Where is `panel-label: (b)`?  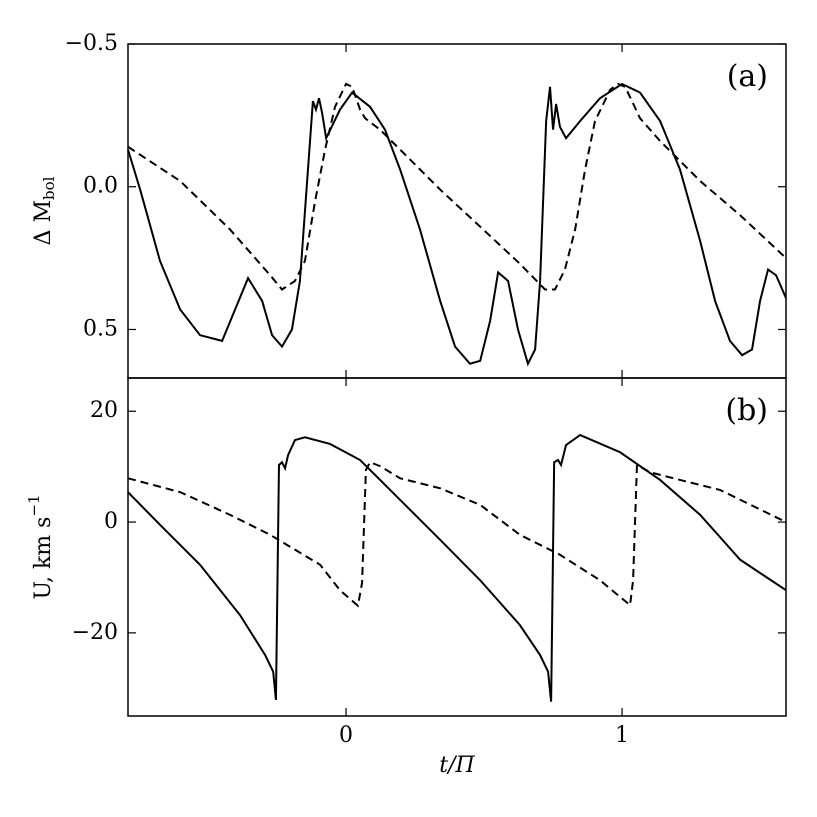 panel-label: (b) is located at coordinates (746, 410).